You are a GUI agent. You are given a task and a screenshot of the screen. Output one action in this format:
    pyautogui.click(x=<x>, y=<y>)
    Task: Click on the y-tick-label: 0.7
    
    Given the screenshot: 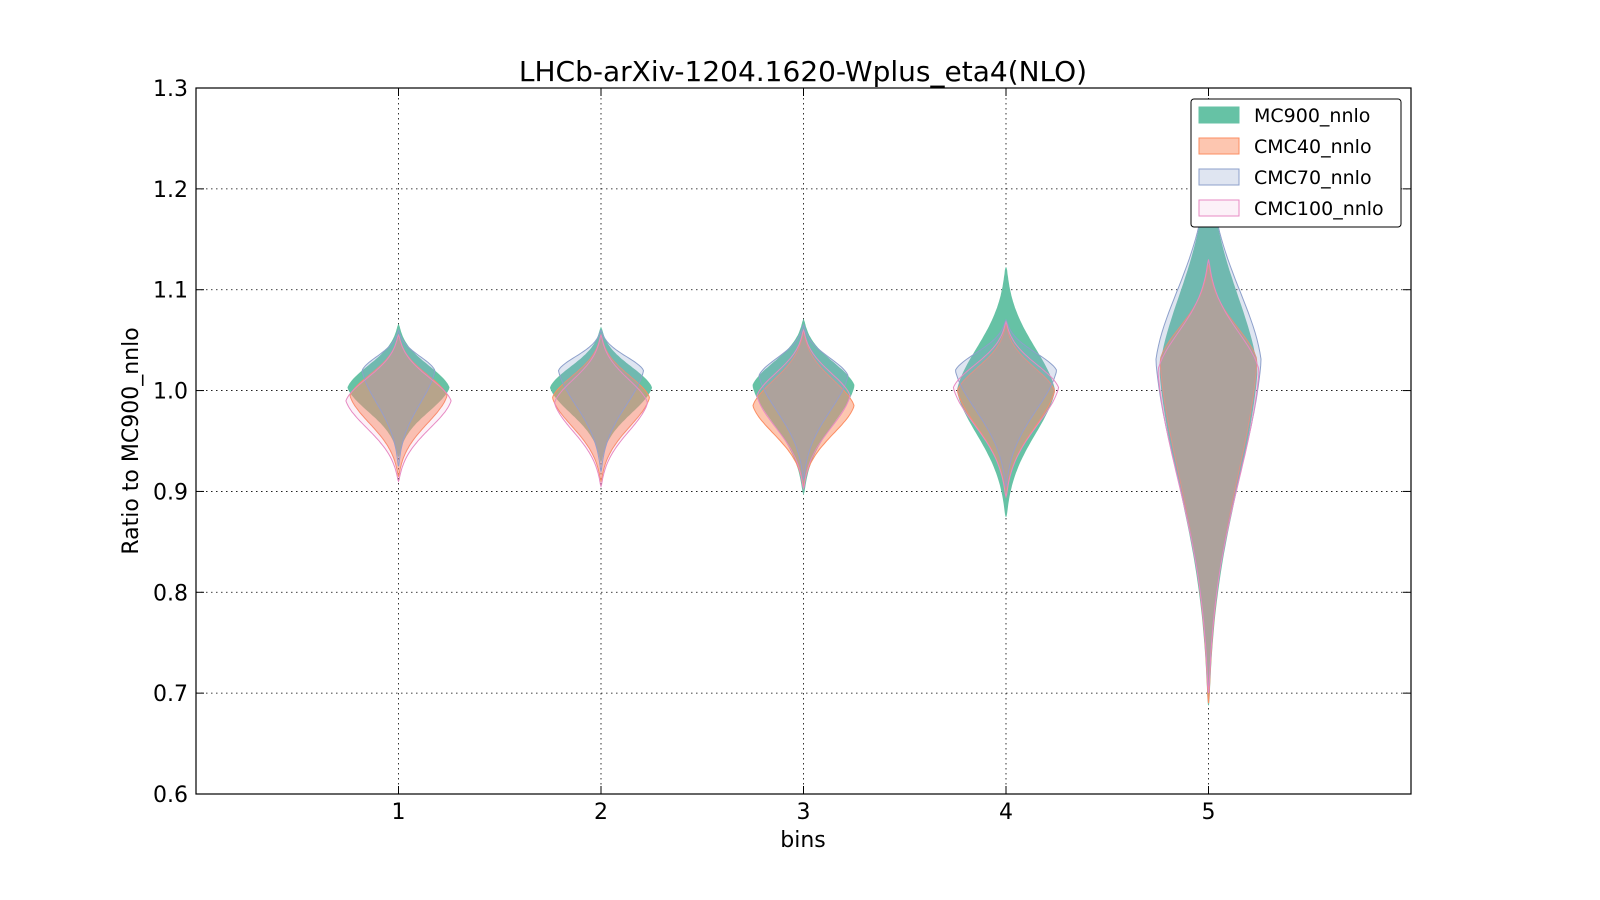 What is the action you would take?
    pyautogui.click(x=170, y=694)
    